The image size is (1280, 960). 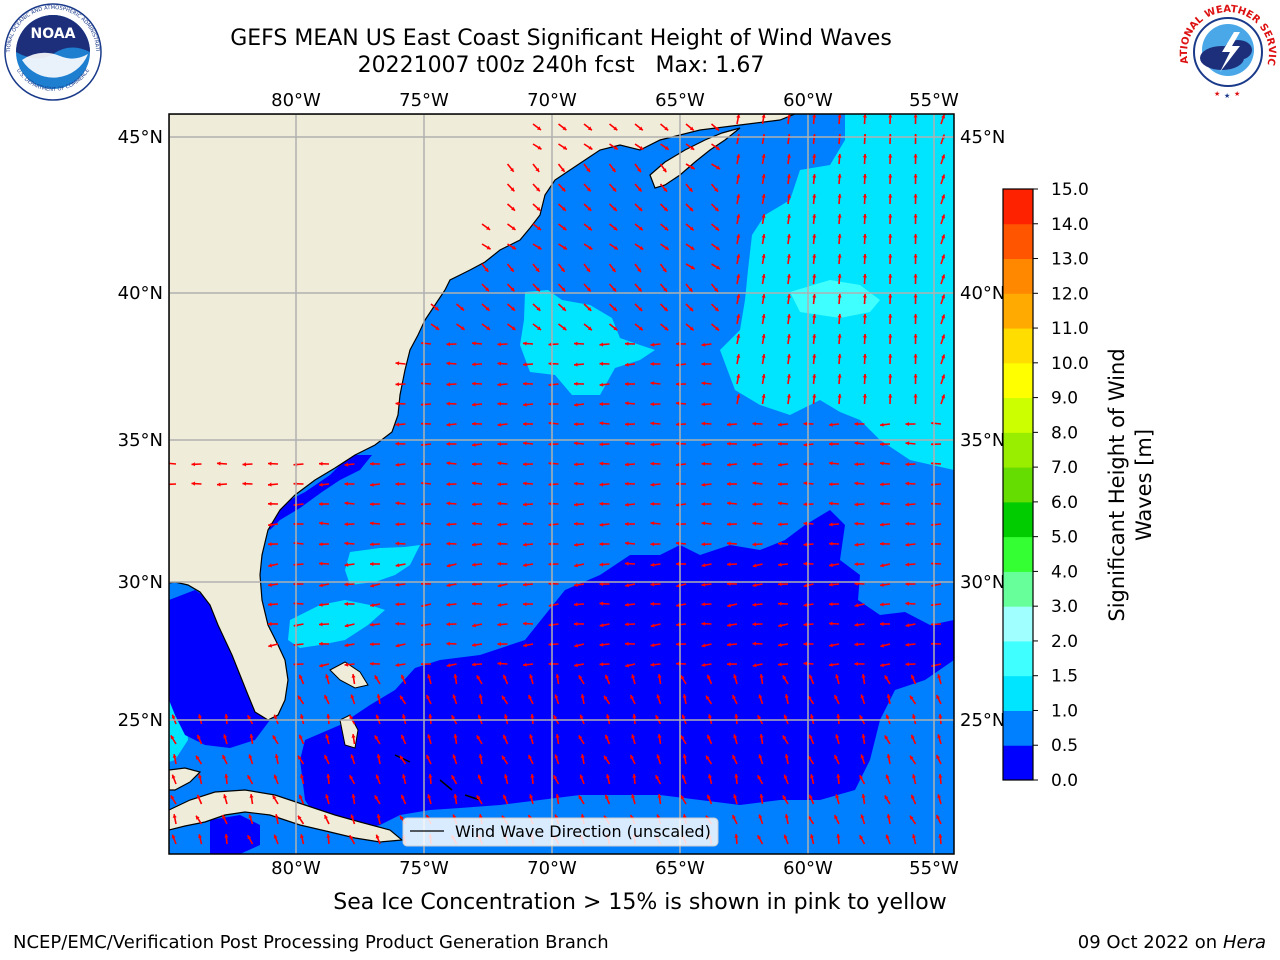 What do you see at coordinates (1018, 484) in the screenshot?
I see `colorbar-frame` at bounding box center [1018, 484].